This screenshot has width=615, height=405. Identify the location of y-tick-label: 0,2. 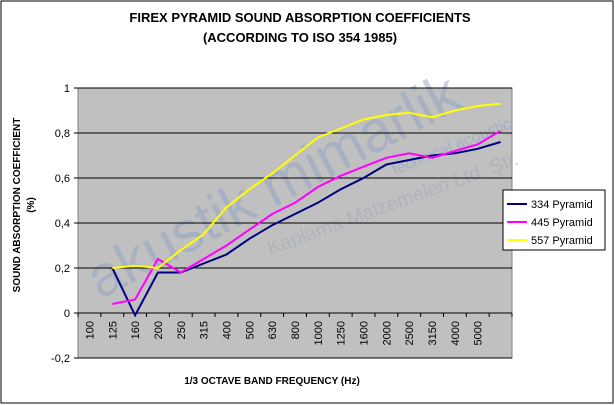
(62, 269).